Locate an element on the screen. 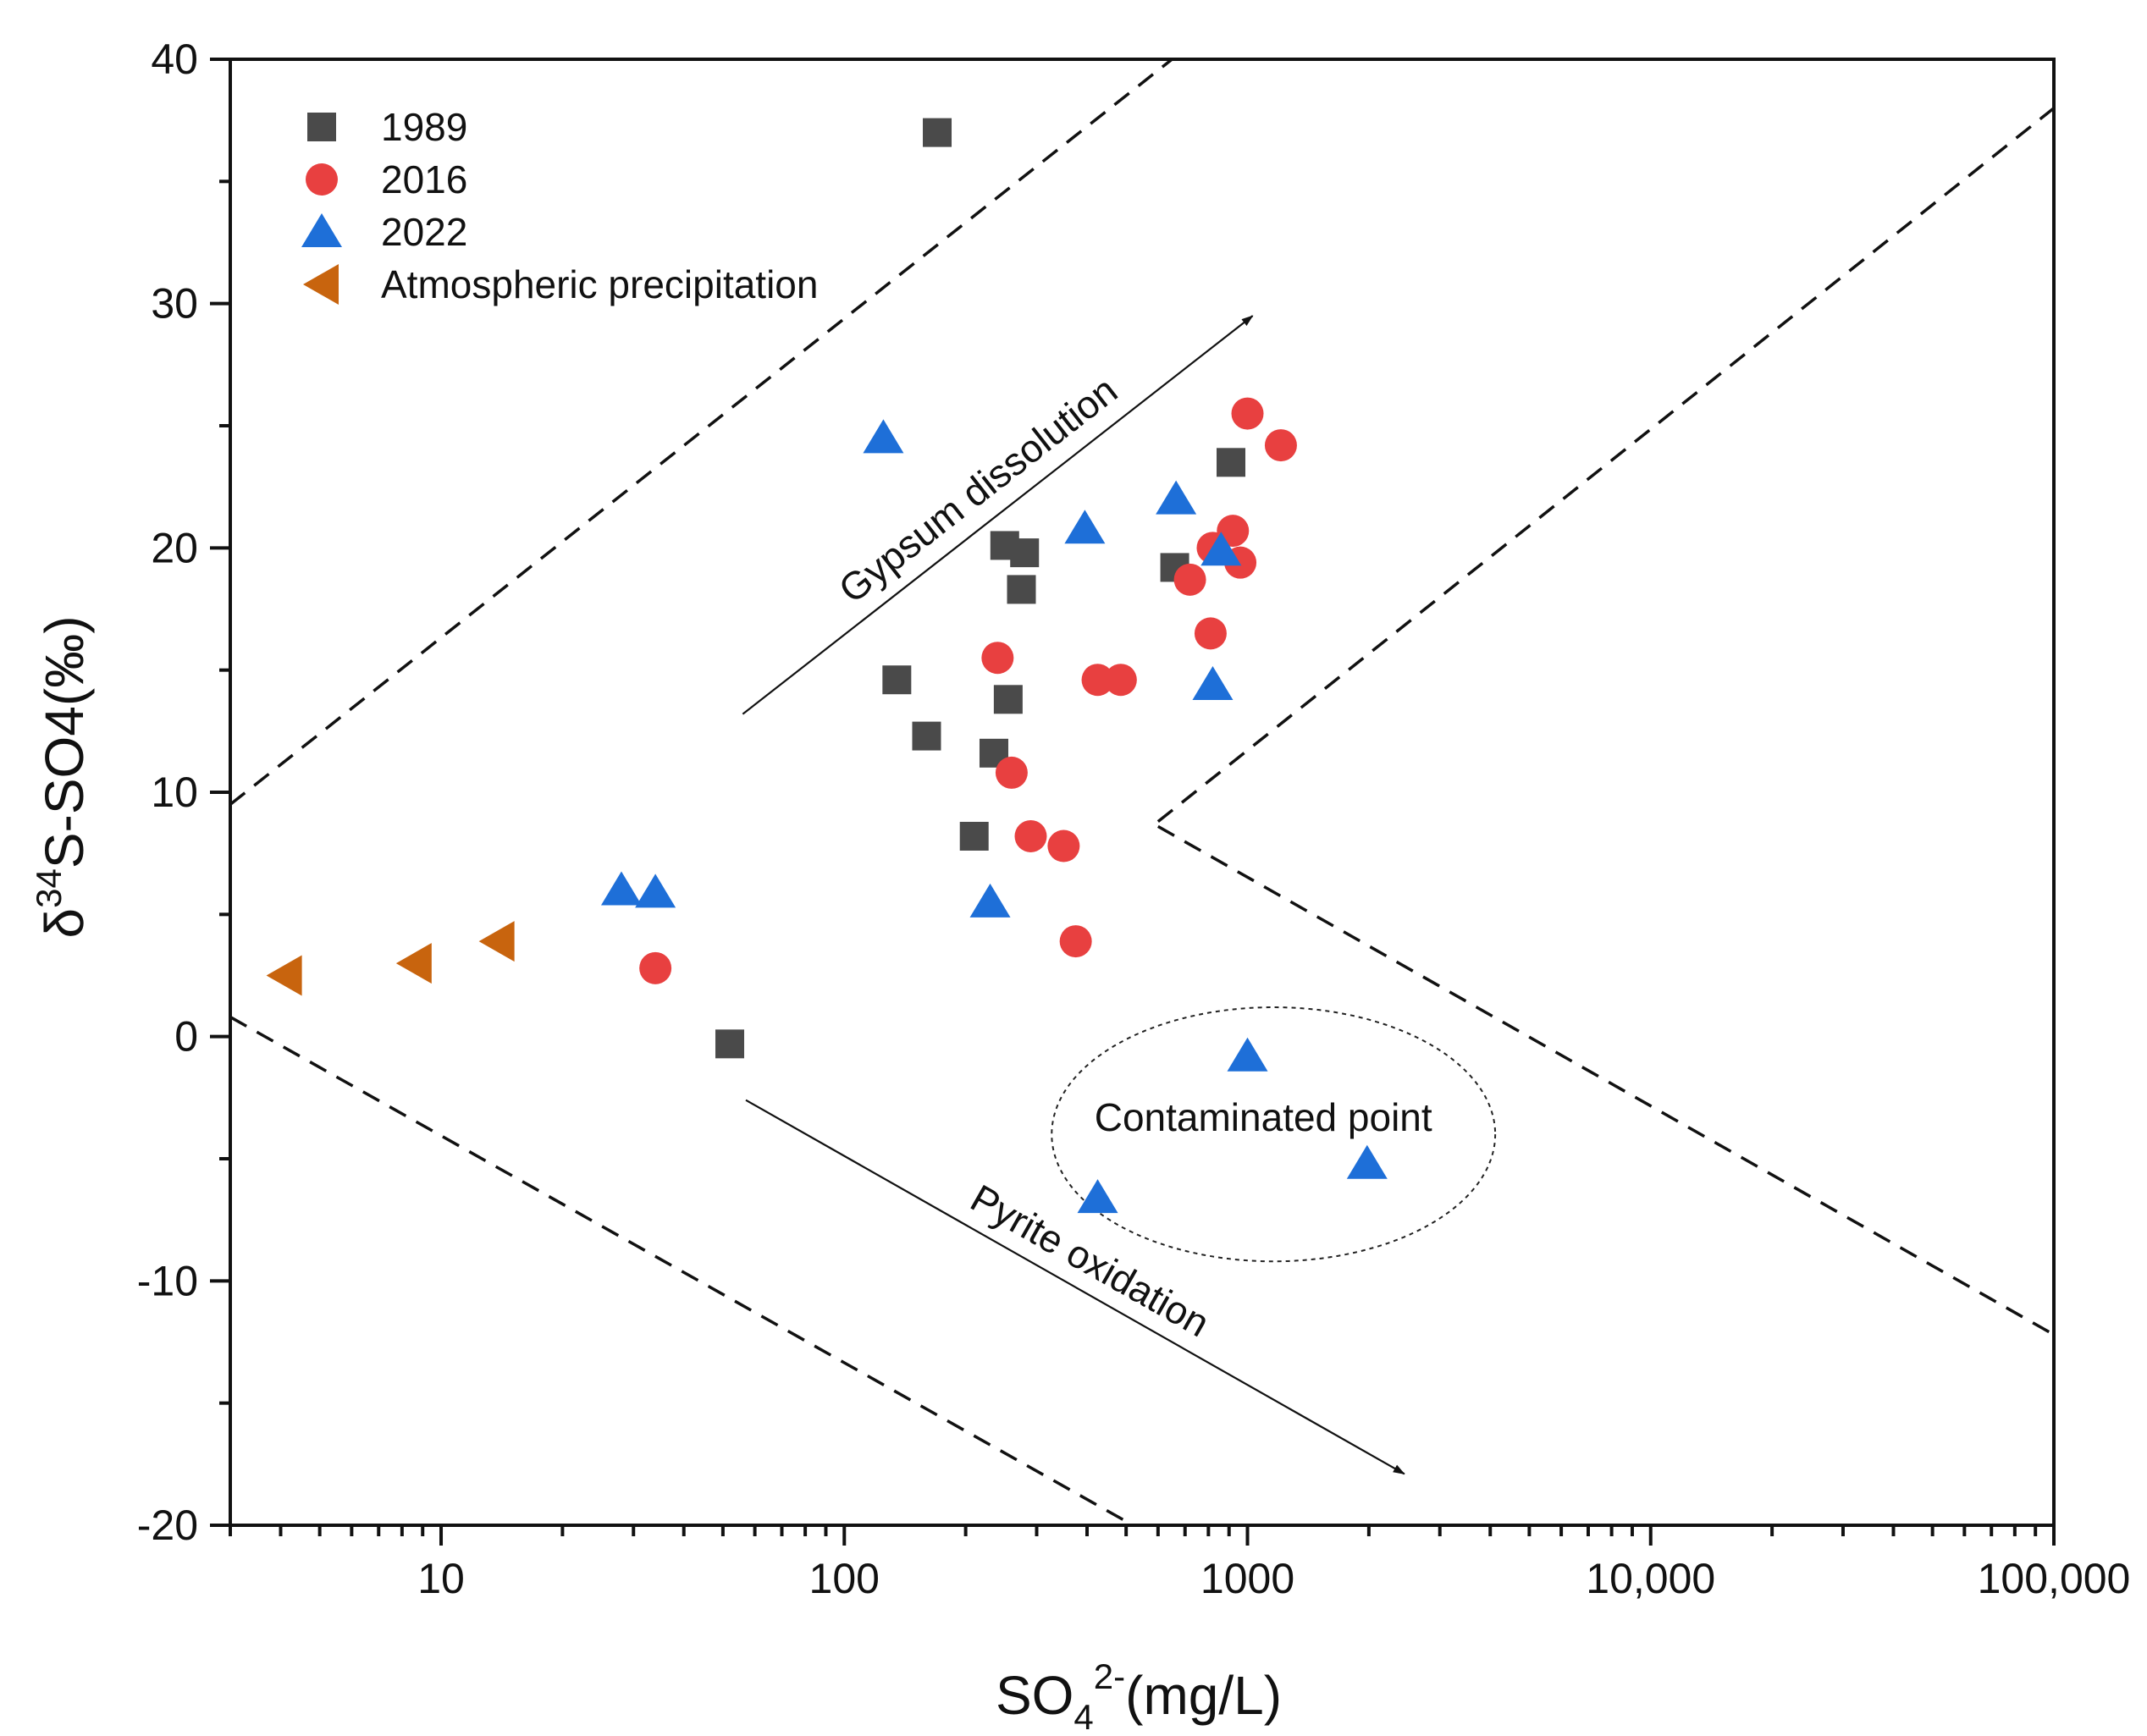 This screenshot has width=2147, height=1736. legend: 1989 2016 2022 Atmospheric precipitation is located at coordinates (559, 205).